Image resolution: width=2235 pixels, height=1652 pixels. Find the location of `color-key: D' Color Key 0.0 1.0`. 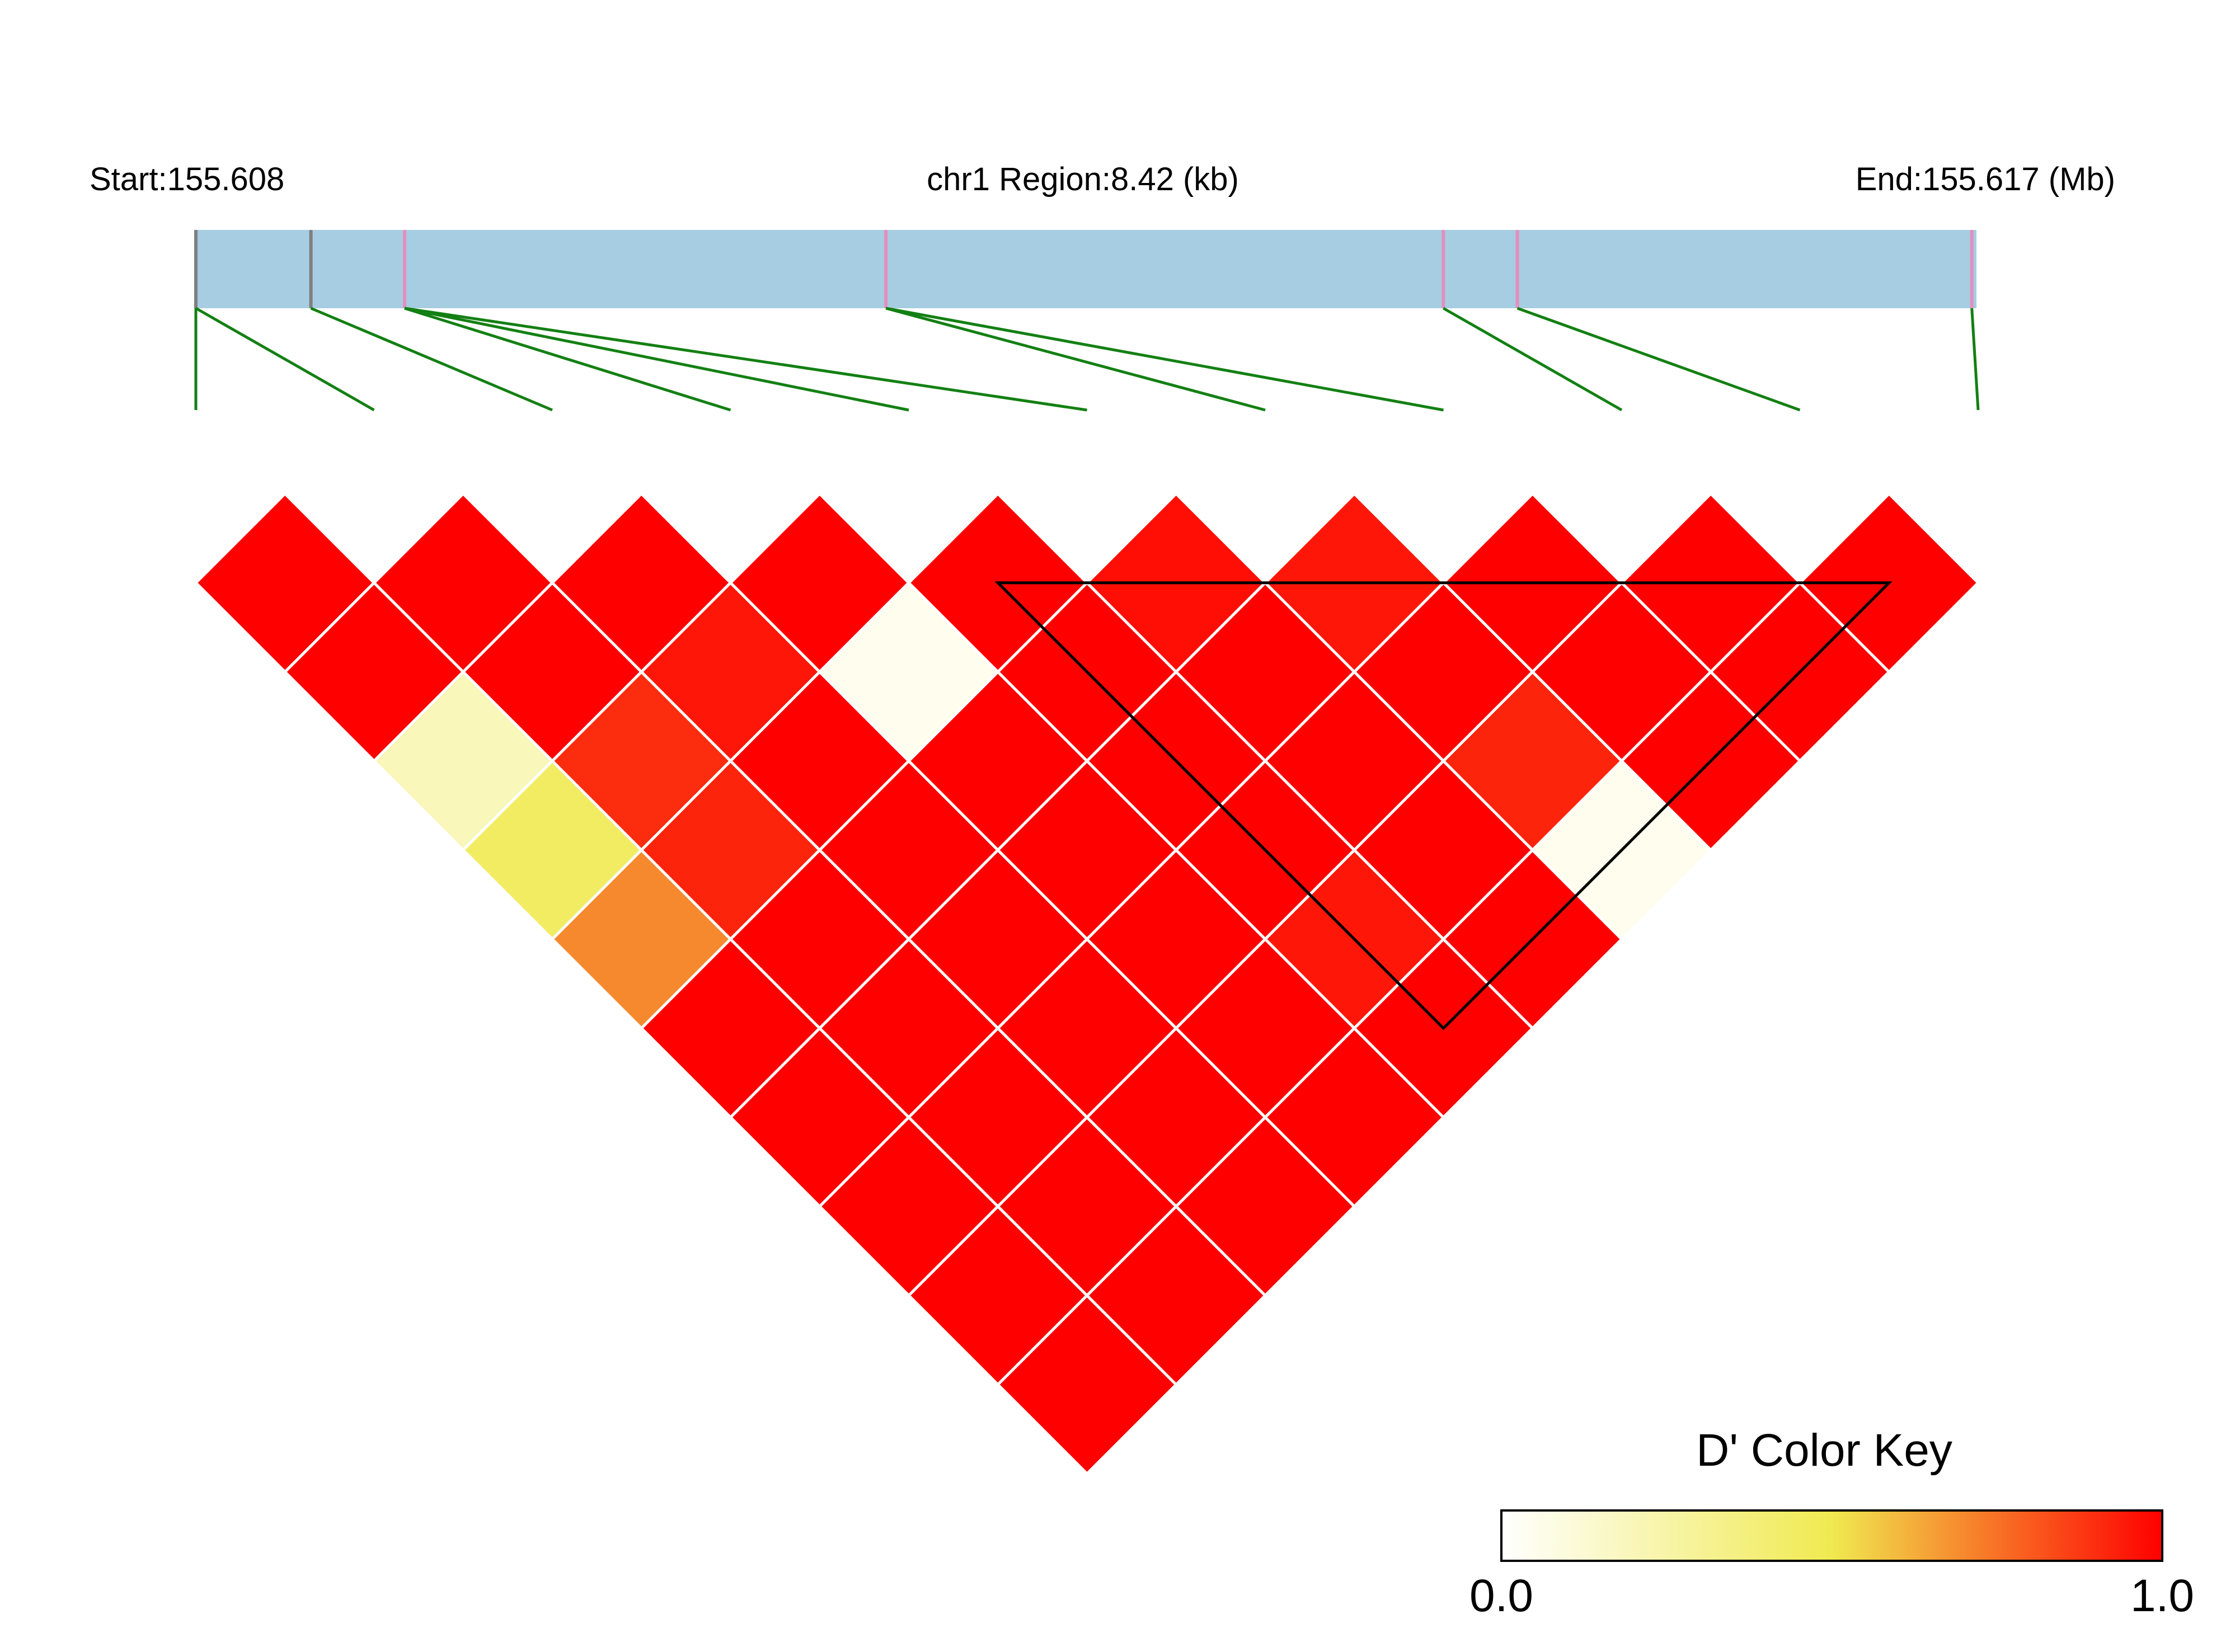

color-key: D' Color Key 0.0 1.0 is located at coordinates (1831, 1523).